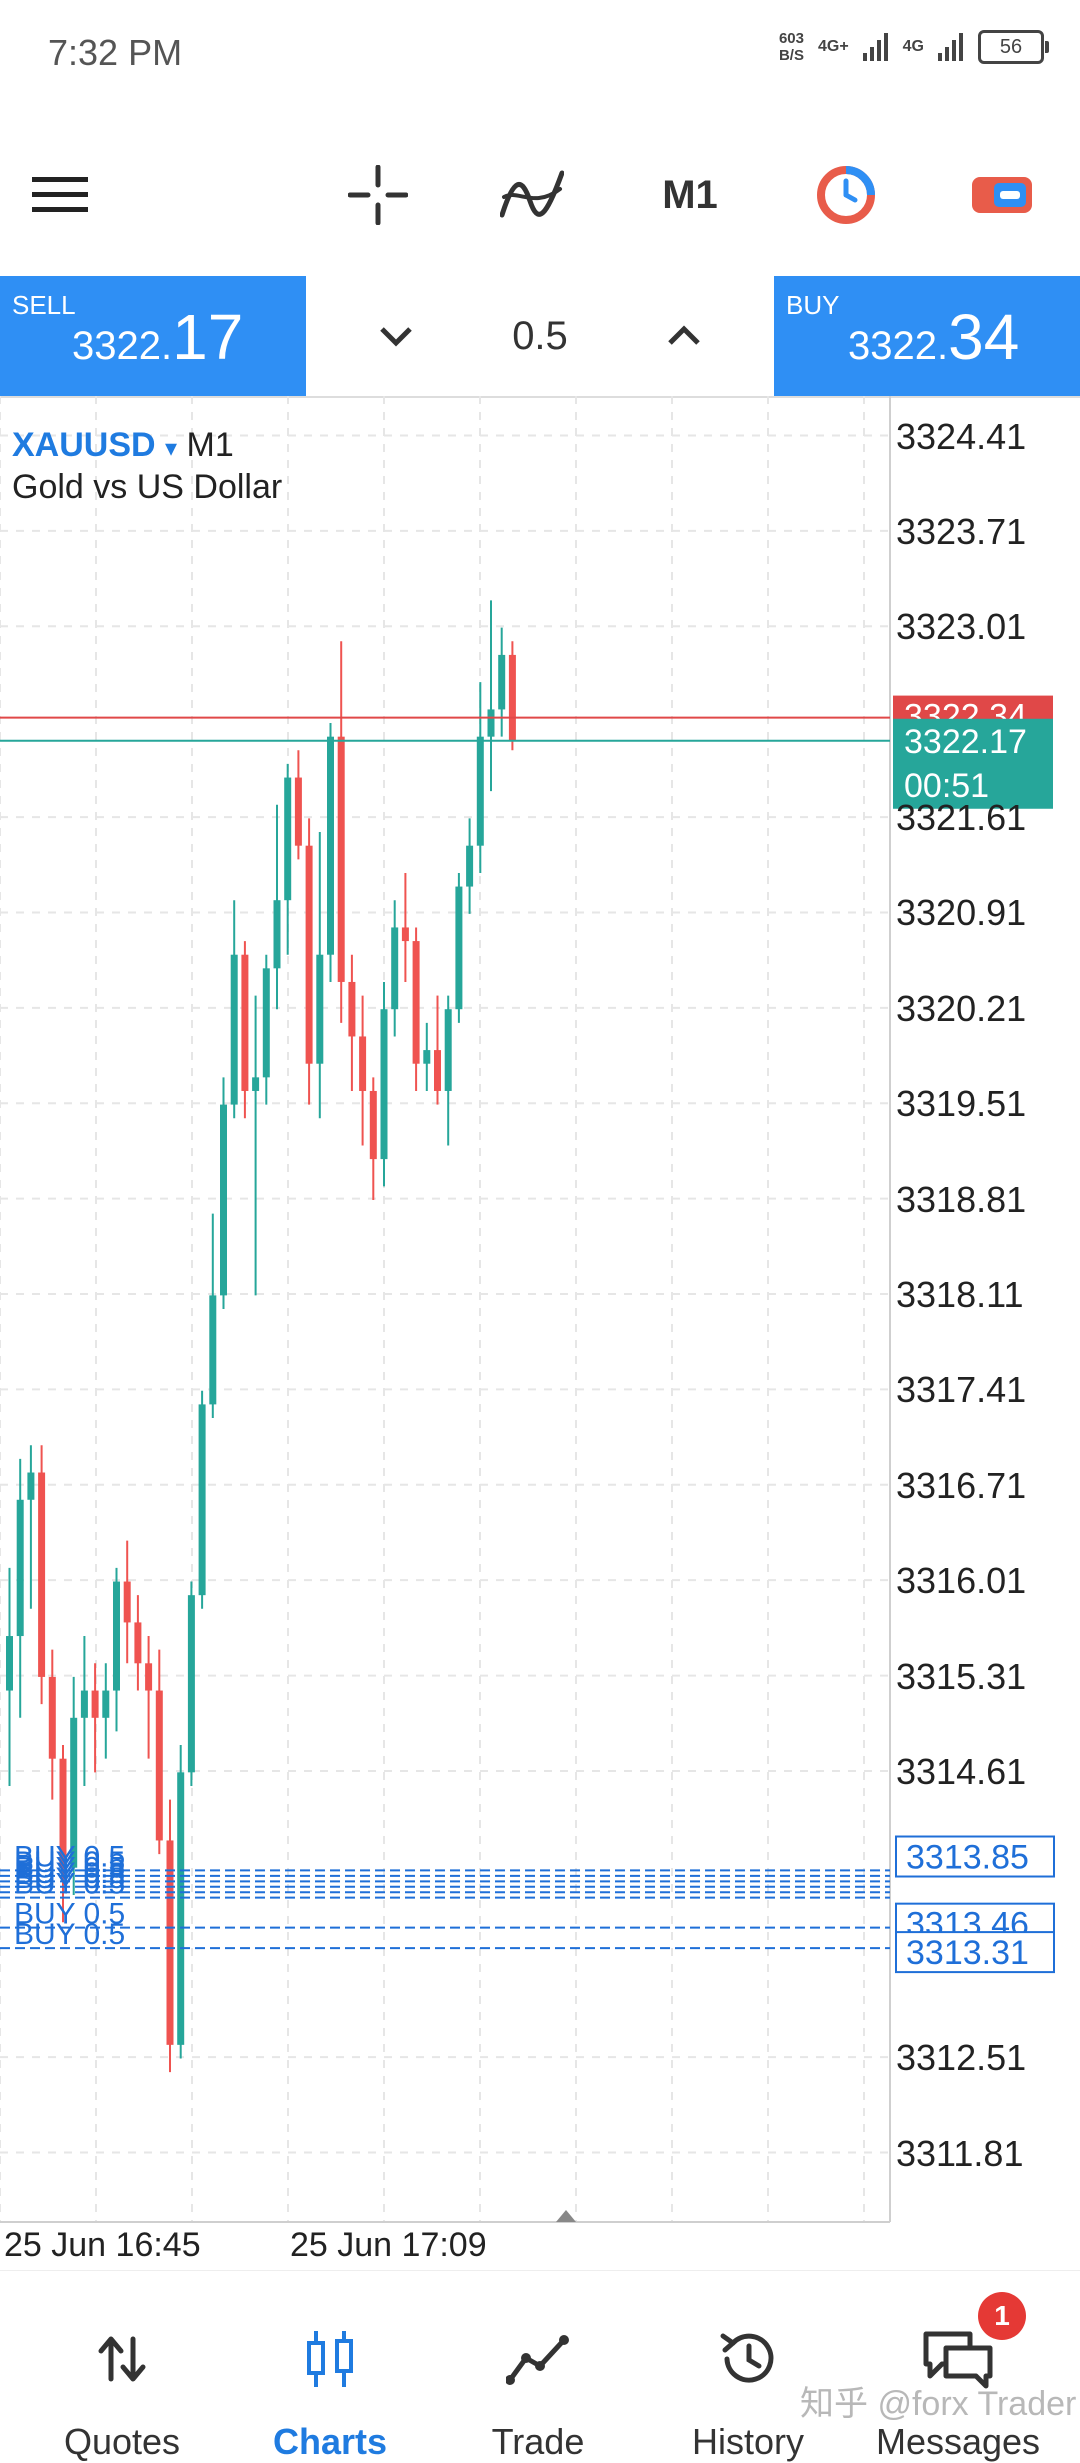  What do you see at coordinates (958, 2360) in the screenshot?
I see `messages-icon` at bounding box center [958, 2360].